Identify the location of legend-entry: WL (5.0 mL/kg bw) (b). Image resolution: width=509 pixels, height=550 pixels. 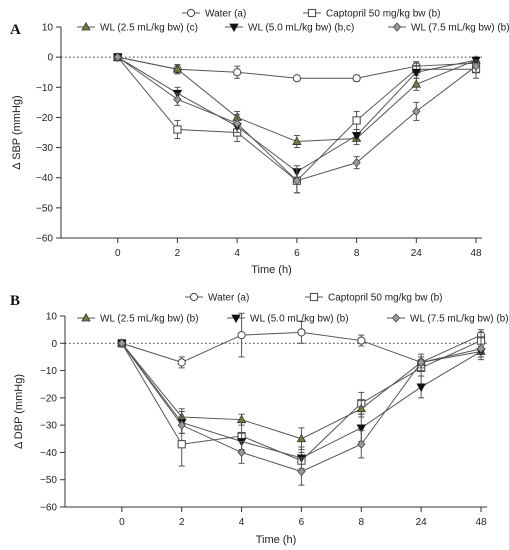
(288, 319).